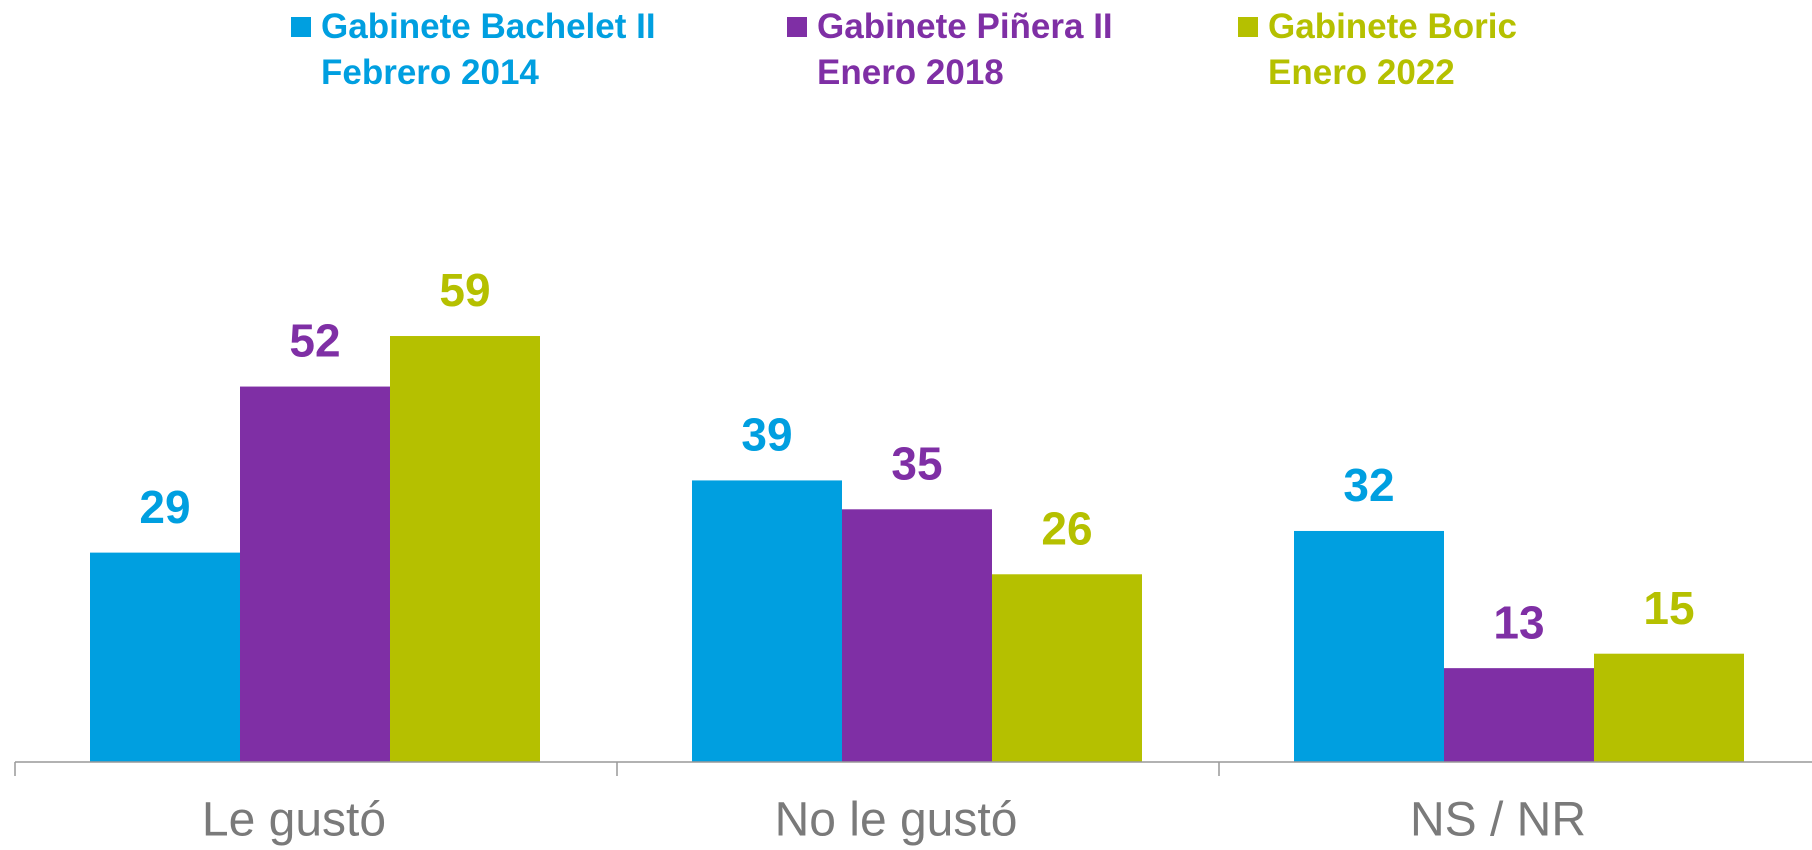 The height and width of the screenshot is (850, 1812). I want to click on x-tick-label: Le gustó, so click(294, 820).